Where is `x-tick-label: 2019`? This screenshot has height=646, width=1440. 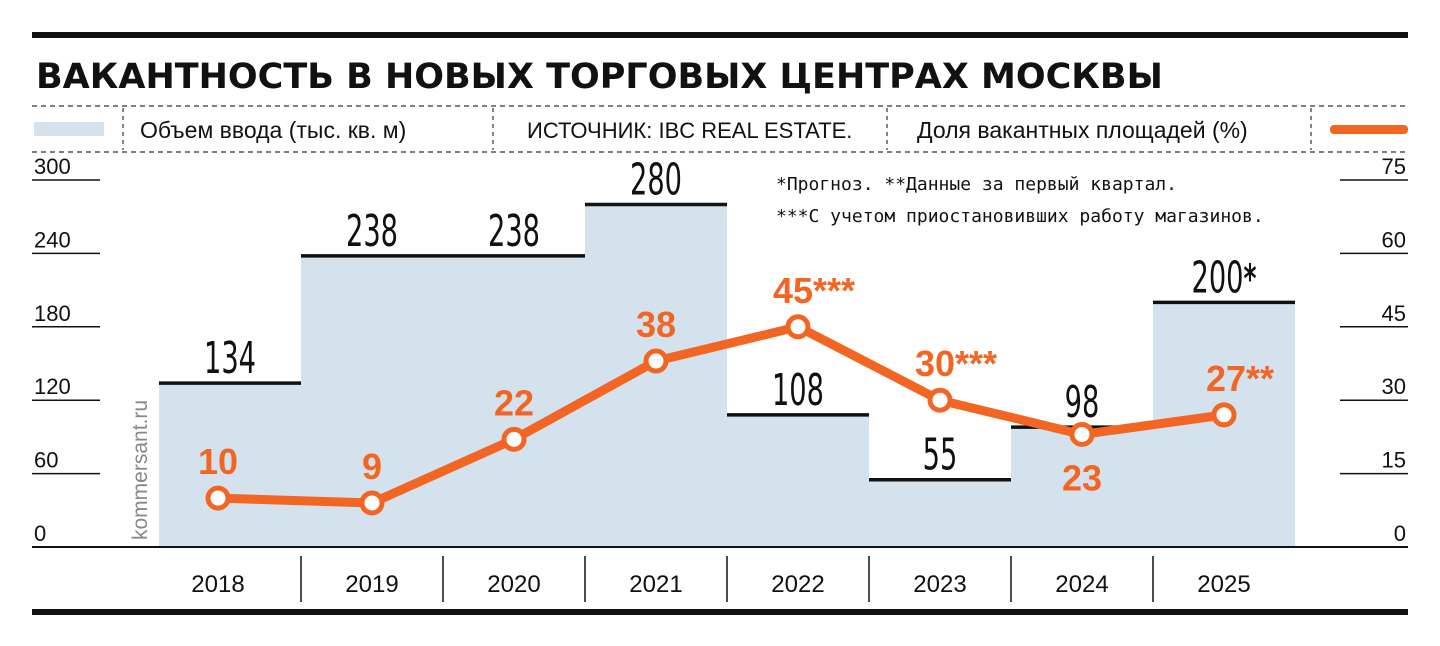
x-tick-label: 2019 is located at coordinates (371, 584).